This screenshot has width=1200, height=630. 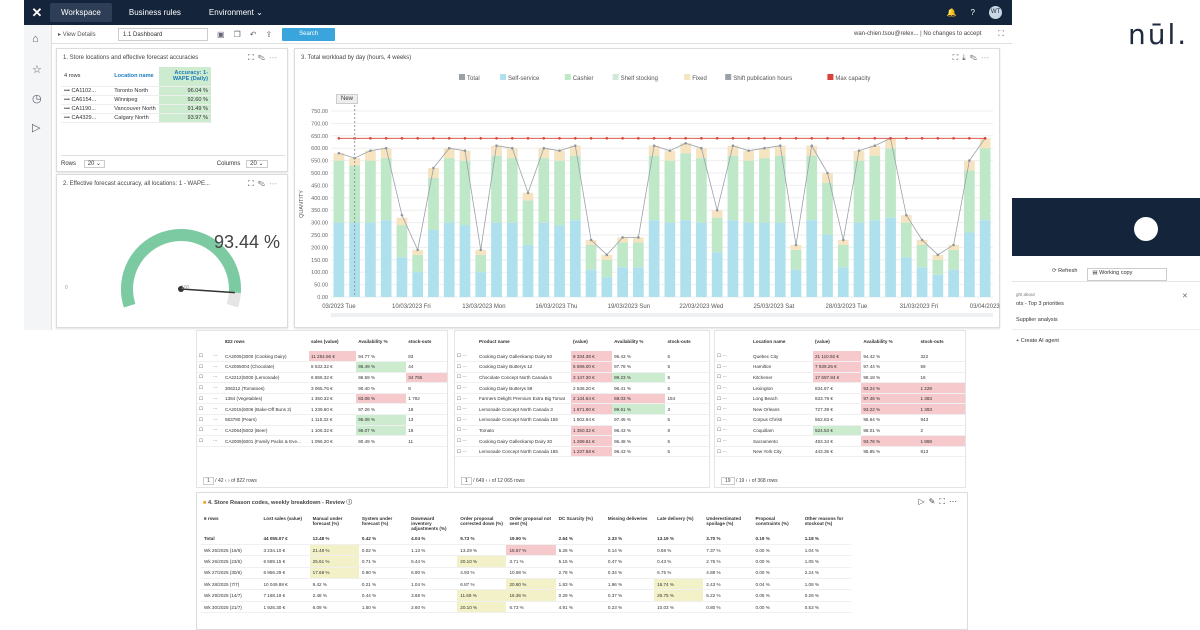 I want to click on reason-col-header: Missing deliveries, so click(x=627, y=518).